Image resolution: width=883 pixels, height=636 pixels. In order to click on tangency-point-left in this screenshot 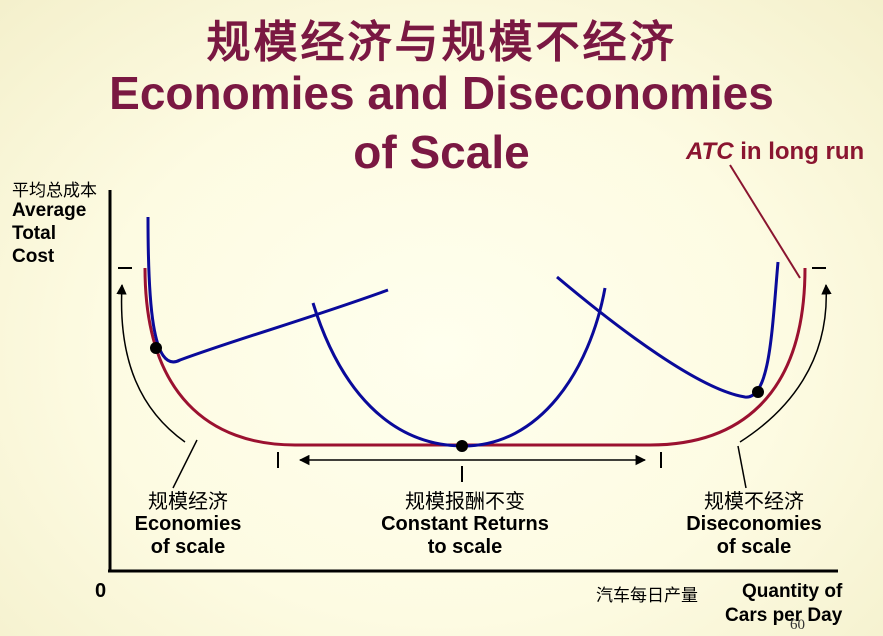, I will do `click(156, 348)`.